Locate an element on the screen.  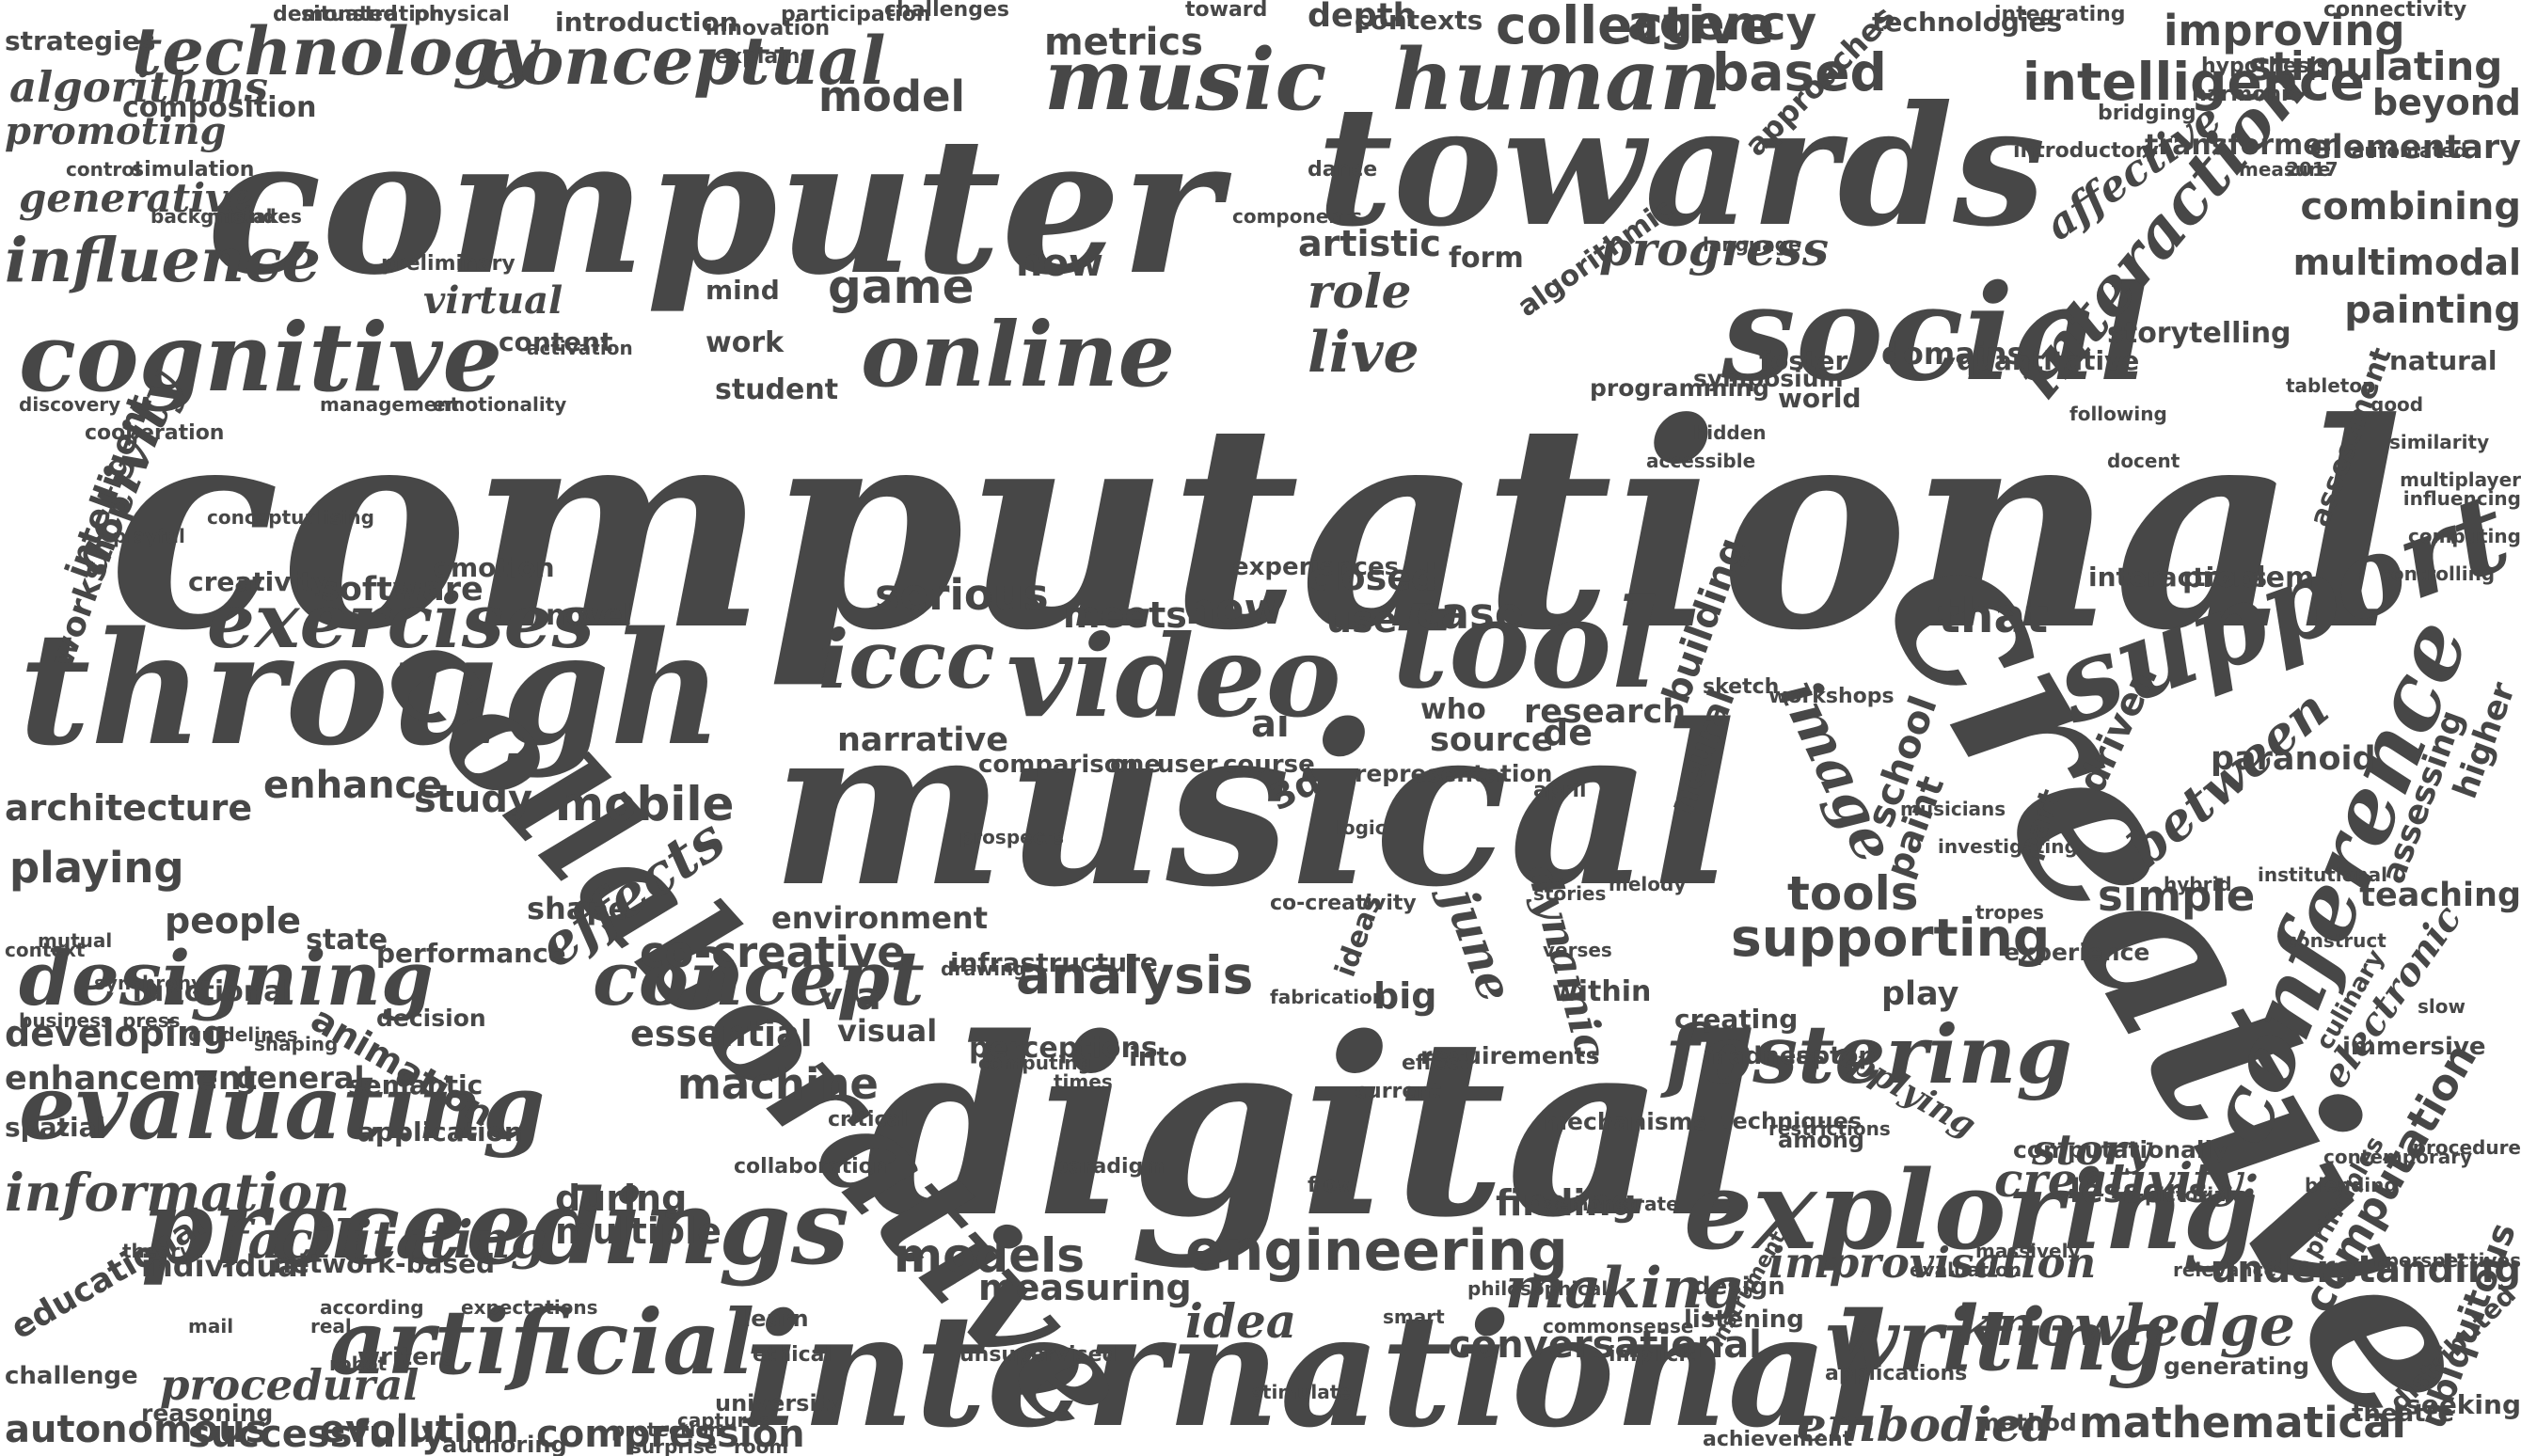
word-towards: towards is located at coordinates (1681, 167).